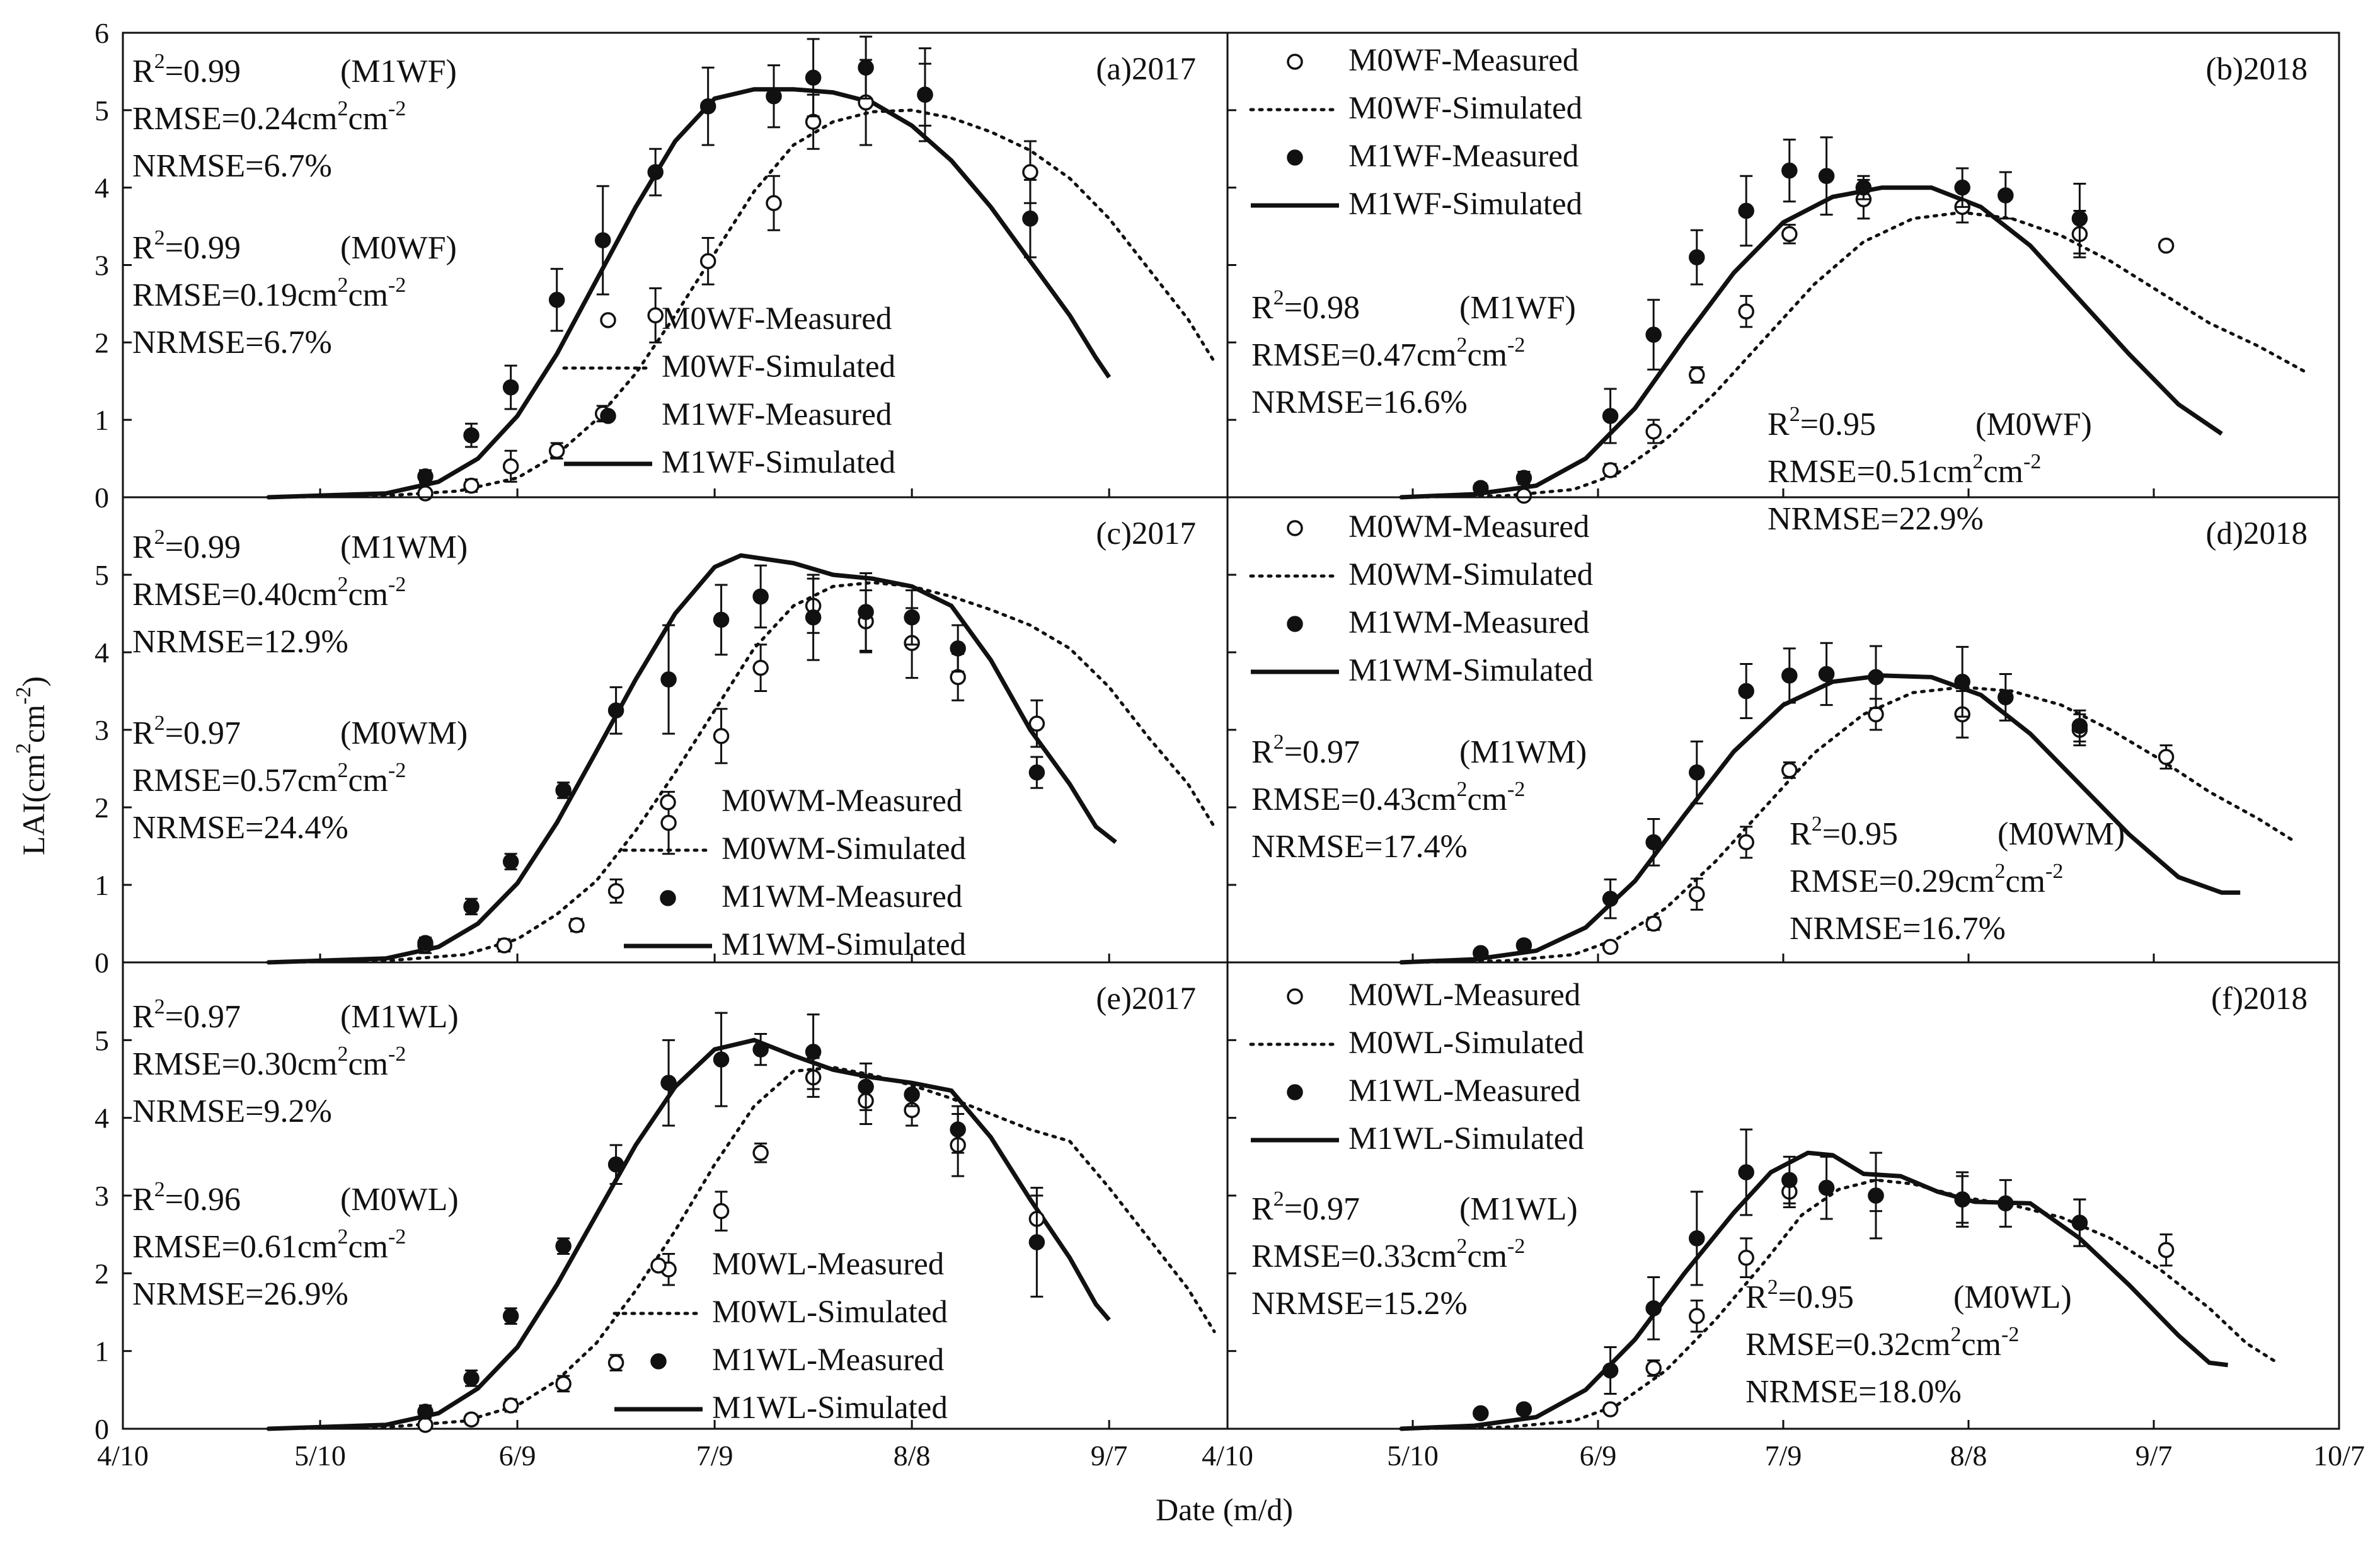 This screenshot has height=1546, width=2380. I want to click on data-point-m0wl-measured, so click(563, 1384).